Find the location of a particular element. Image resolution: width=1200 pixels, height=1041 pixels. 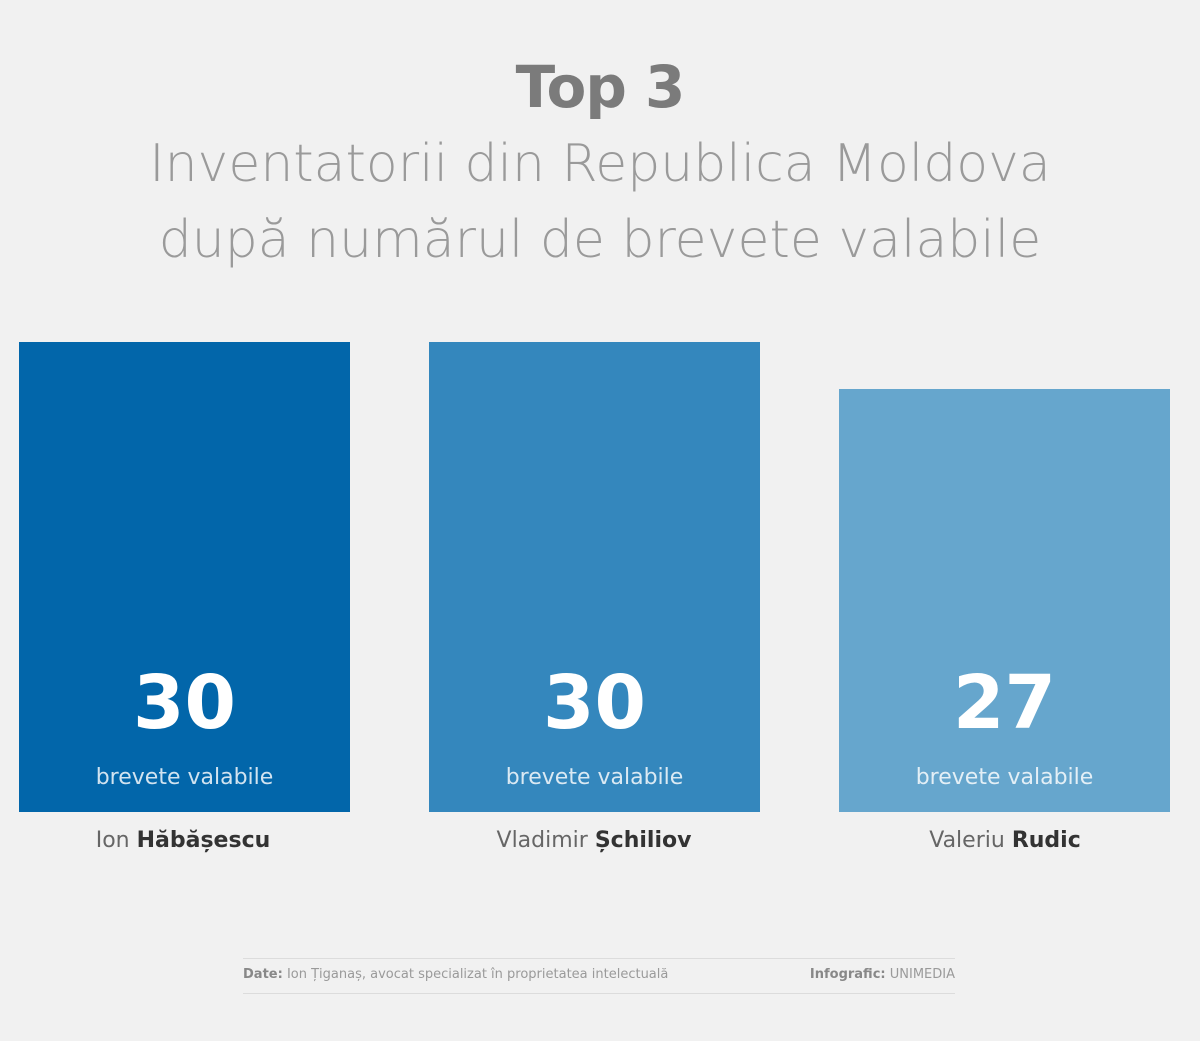

category-label: Vladimir Șchiliov is located at coordinates (594, 841).